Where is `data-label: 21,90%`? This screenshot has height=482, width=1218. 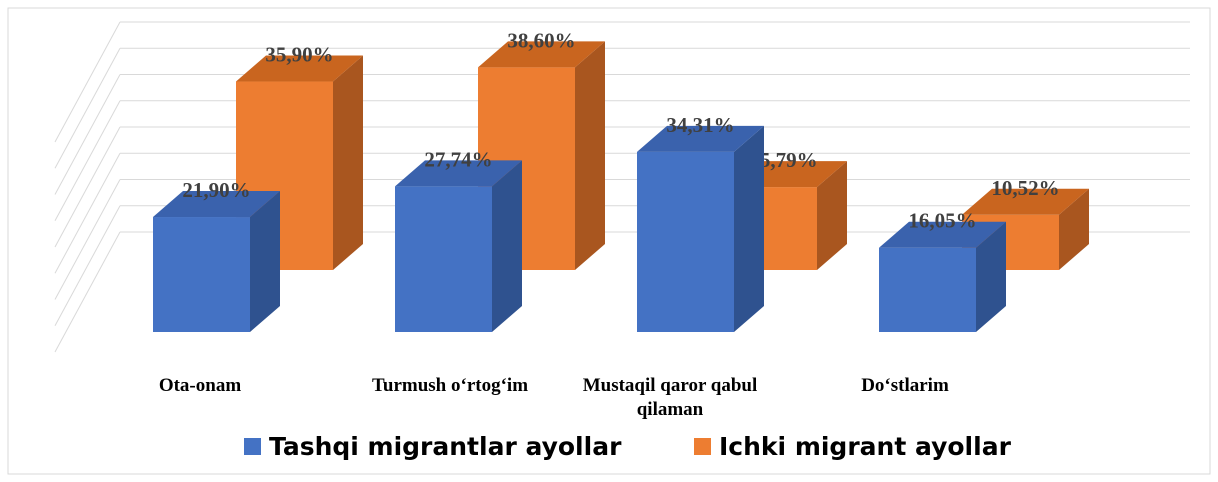
data-label: 21,90% is located at coordinates (216, 190).